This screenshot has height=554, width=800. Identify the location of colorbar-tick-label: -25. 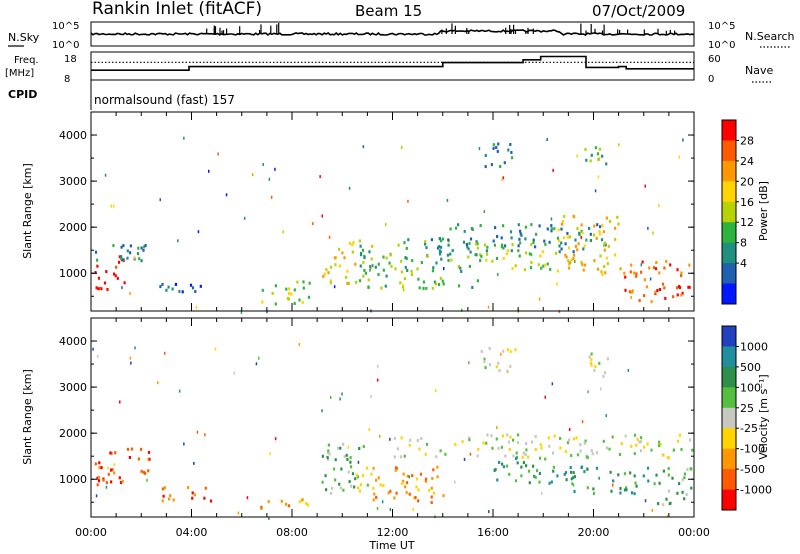
(749, 428).